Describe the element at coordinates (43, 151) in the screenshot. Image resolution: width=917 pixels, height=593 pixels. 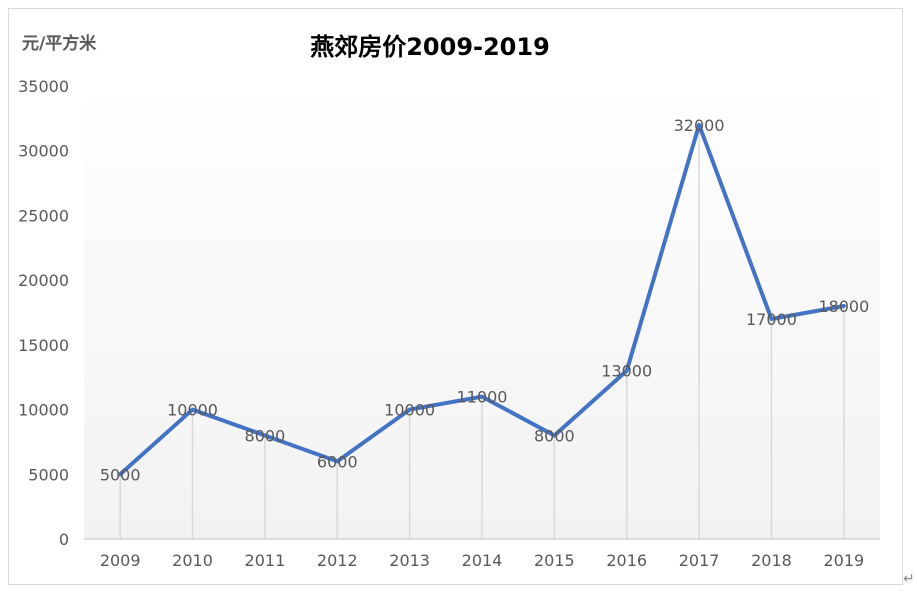
I see `y-tick-label: 30000` at that location.